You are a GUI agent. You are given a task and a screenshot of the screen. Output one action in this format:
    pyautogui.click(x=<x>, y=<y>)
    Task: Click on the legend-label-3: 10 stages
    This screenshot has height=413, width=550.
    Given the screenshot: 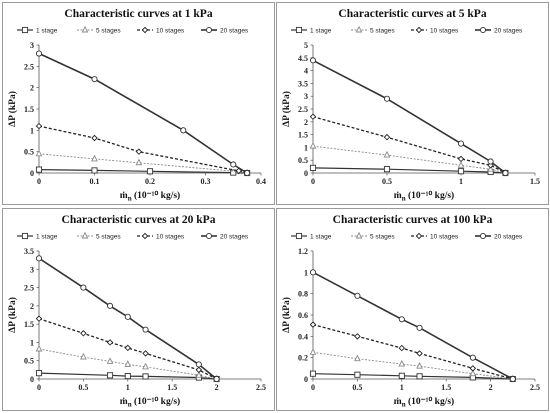 What is the action you would take?
    pyautogui.click(x=444, y=237)
    